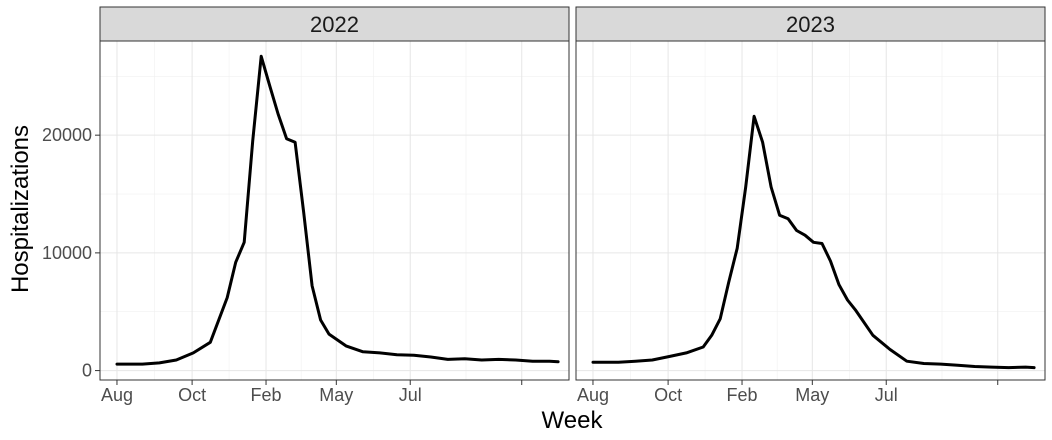 This screenshot has width=1052, height=440. Describe the element at coordinates (87, 371) in the screenshot. I see `y-tick-label: 0` at that location.